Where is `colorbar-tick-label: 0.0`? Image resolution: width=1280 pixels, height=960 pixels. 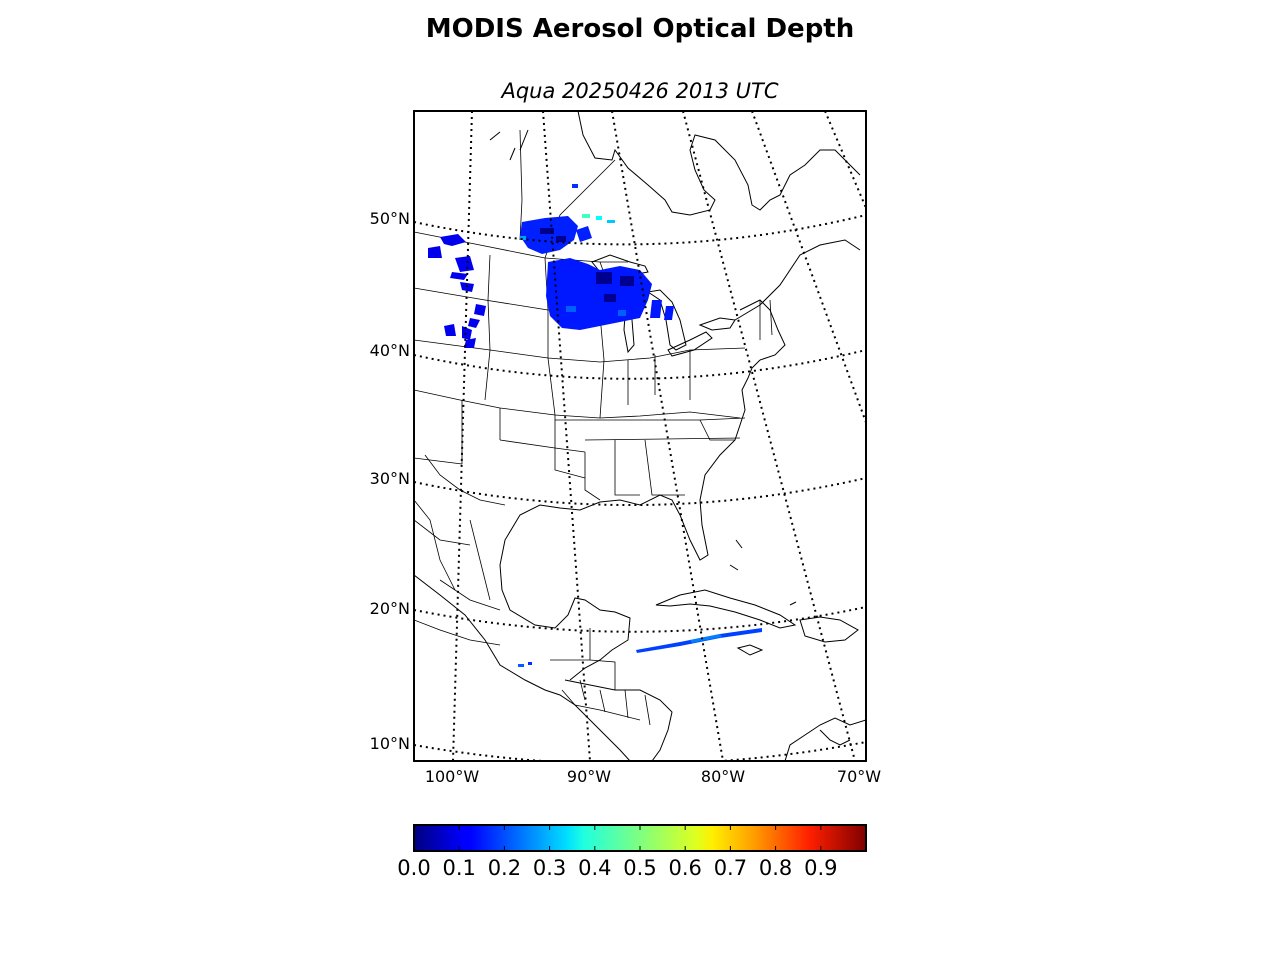
colorbar-tick-label: 0.0 is located at coordinates (413, 868).